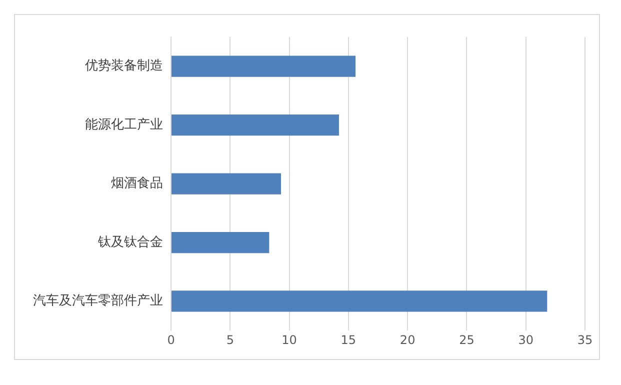 This screenshot has height=385, width=621. What do you see at coordinates (171, 339) in the screenshot?
I see `x-tick-label: 0` at bounding box center [171, 339].